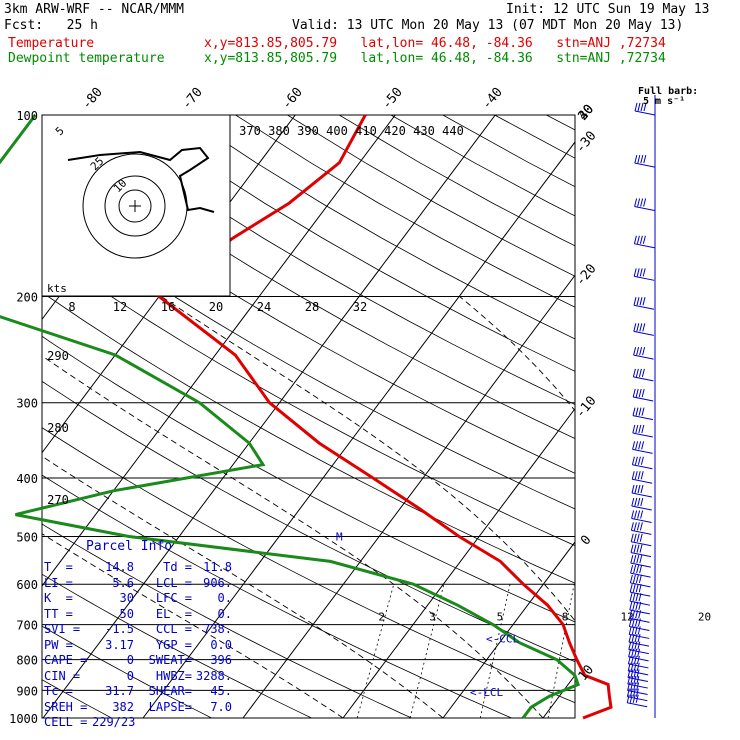 Image resolution: width=740 pixels, height=740 pixels. I want to click on hodograph-ring, so click(135, 206).